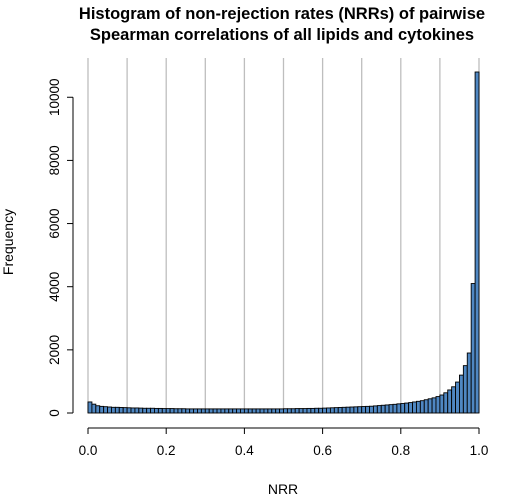  I want to click on x-tick-label: 0.6, so click(322, 450).